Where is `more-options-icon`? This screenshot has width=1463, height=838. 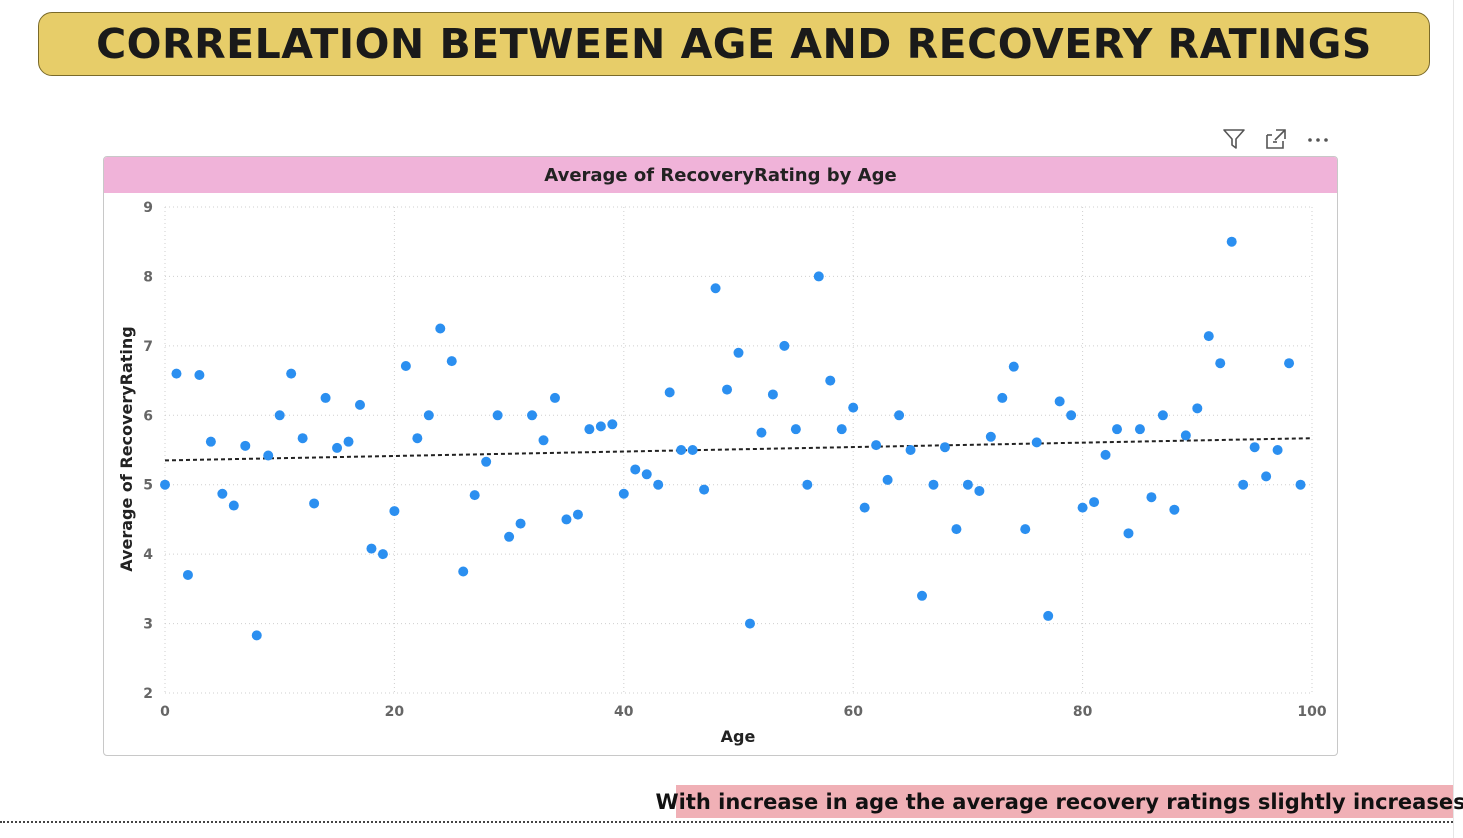 more-options-icon is located at coordinates (1318, 139).